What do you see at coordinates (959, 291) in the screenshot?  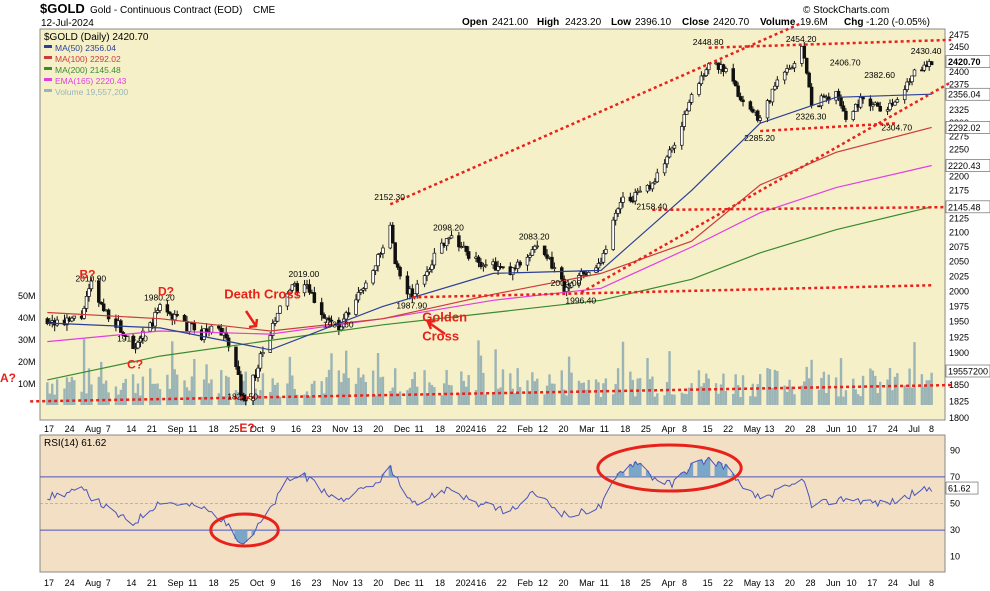 I see `price-tick-label: 2000` at bounding box center [959, 291].